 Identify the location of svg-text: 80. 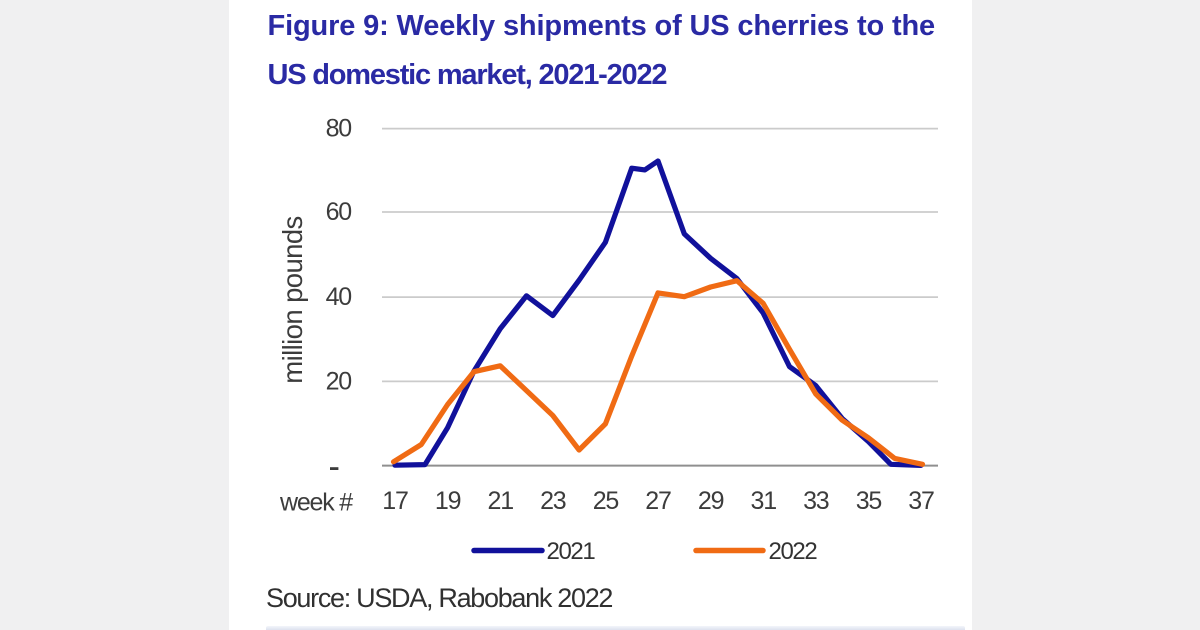
(339, 129).